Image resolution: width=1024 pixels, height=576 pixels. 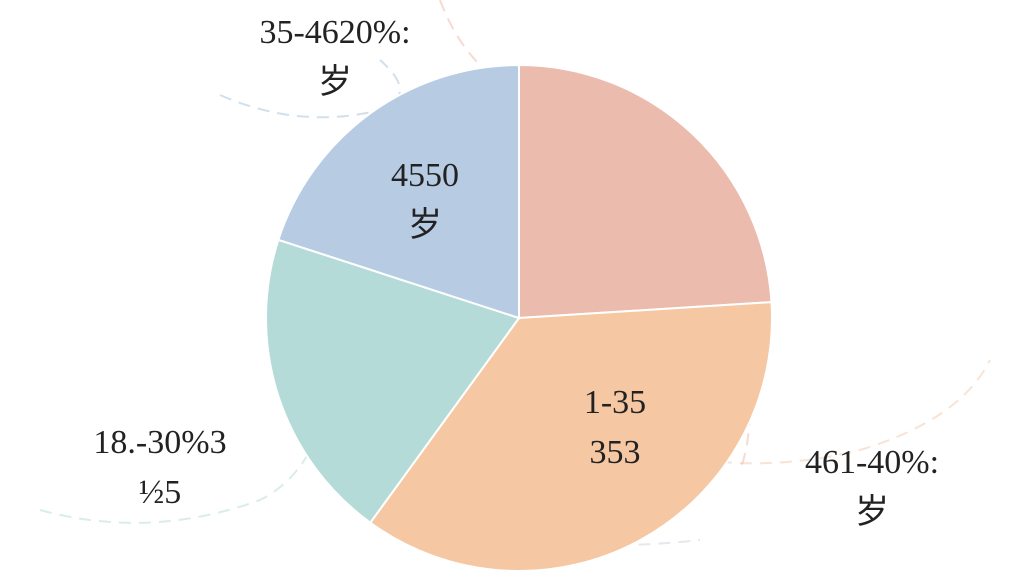 What do you see at coordinates (334, 32) in the screenshot?
I see `annotation: 35-4620%:` at bounding box center [334, 32].